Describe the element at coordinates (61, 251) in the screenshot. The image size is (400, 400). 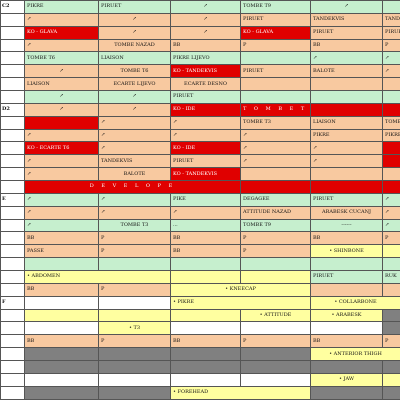
I see `table-cell: PASSE` at that location.